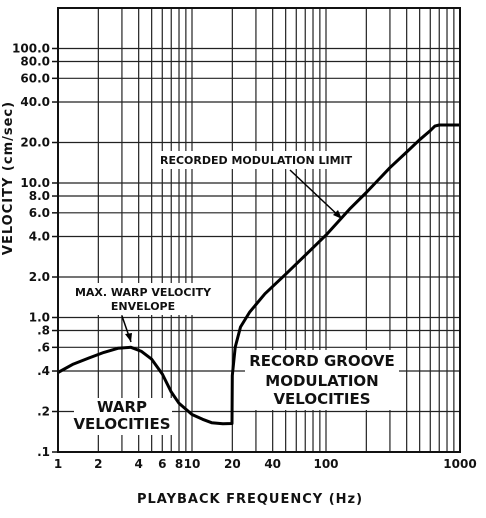  I want to click on y-tick-label: 6.0, so click(39, 213).